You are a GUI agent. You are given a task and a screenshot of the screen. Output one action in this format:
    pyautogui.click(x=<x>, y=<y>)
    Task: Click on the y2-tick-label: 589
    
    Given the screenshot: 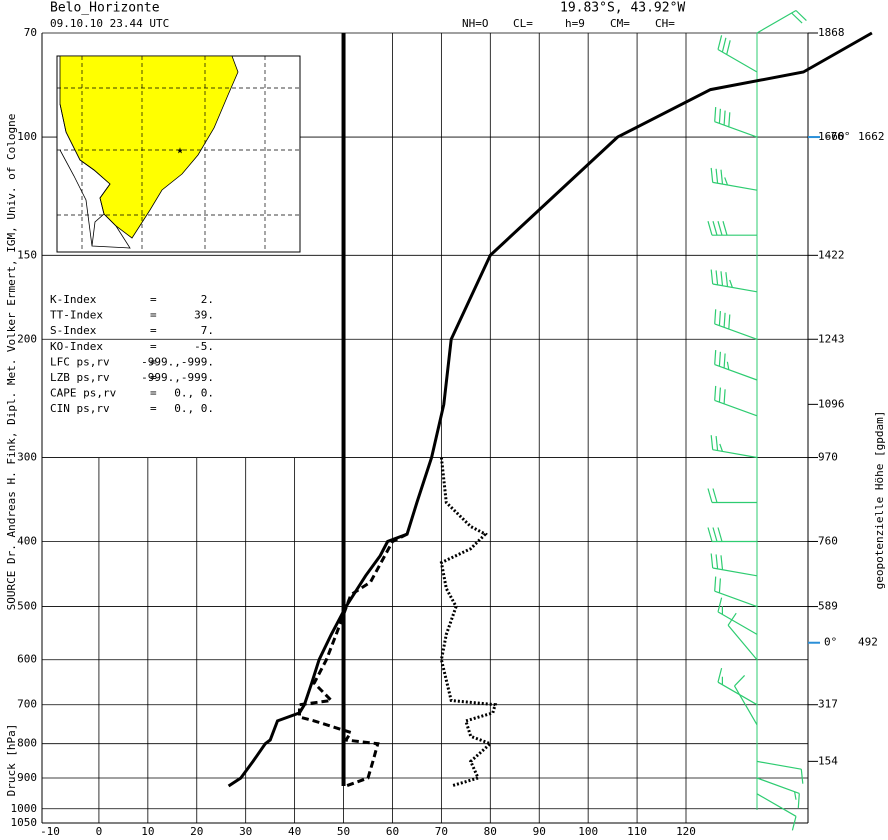 What is the action you would take?
    pyautogui.click(x=828, y=606)
    